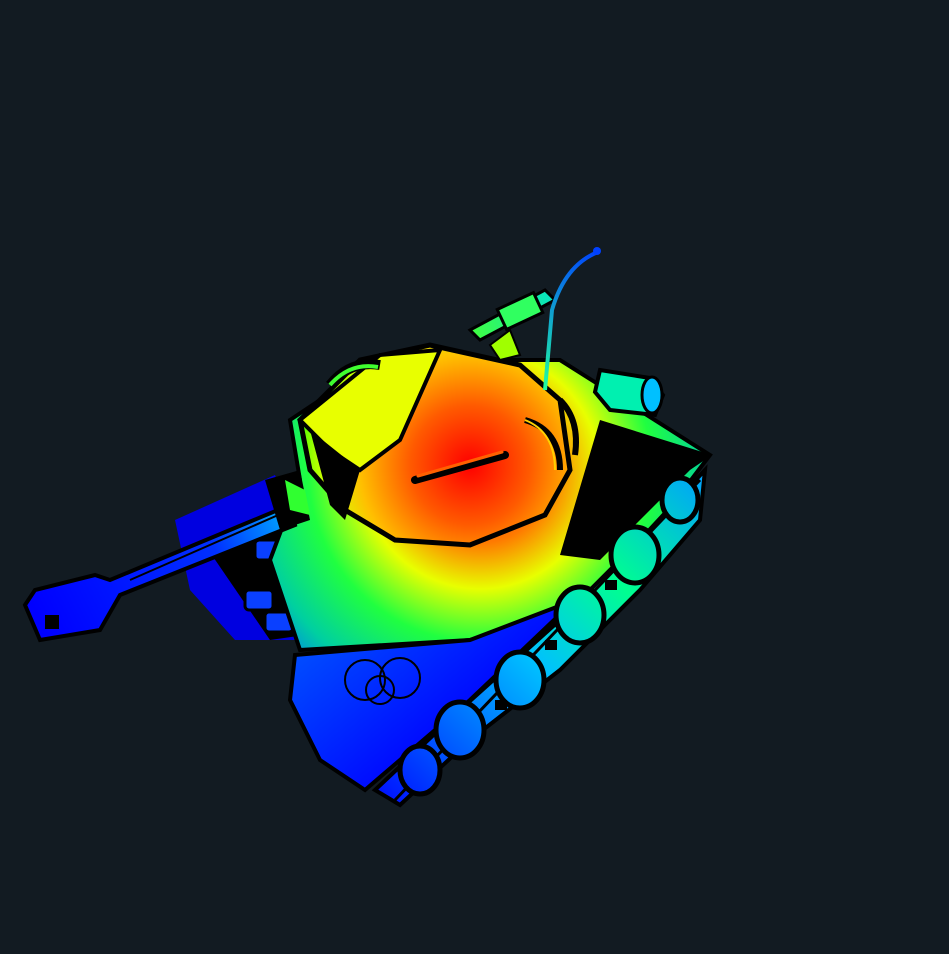 The image size is (949, 954). Describe the element at coordinates (597, 251) in the screenshot. I see `antenna-tip` at that location.